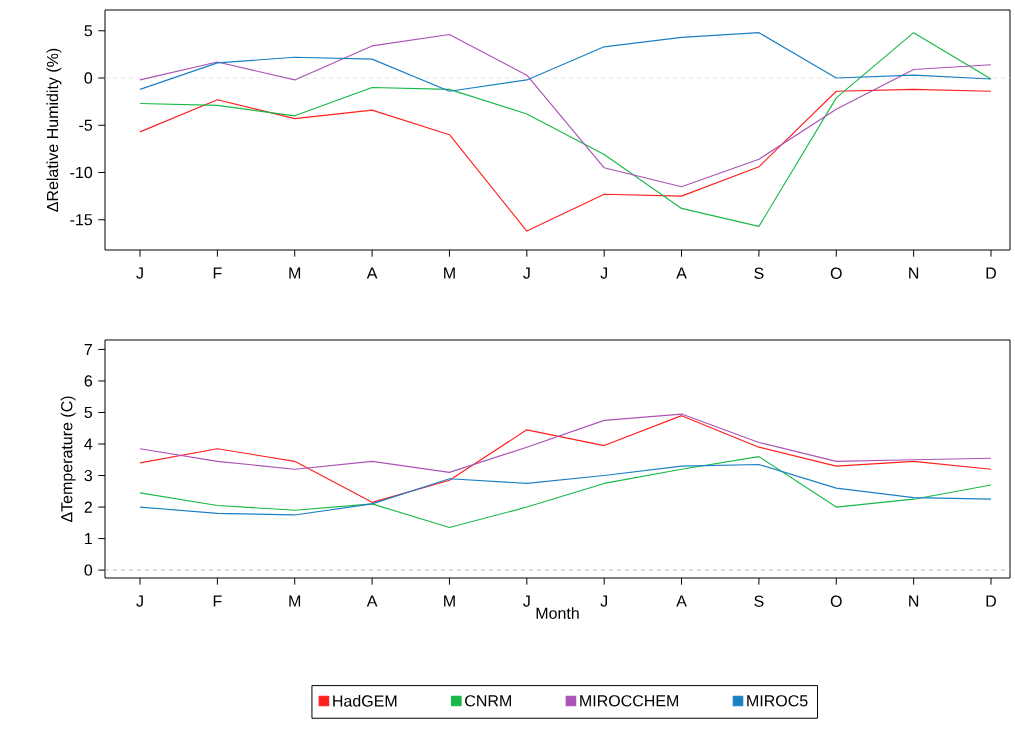 The image size is (1015, 729). Describe the element at coordinates (777, 701) in the screenshot. I see `legend-label: MIROC5` at that location.